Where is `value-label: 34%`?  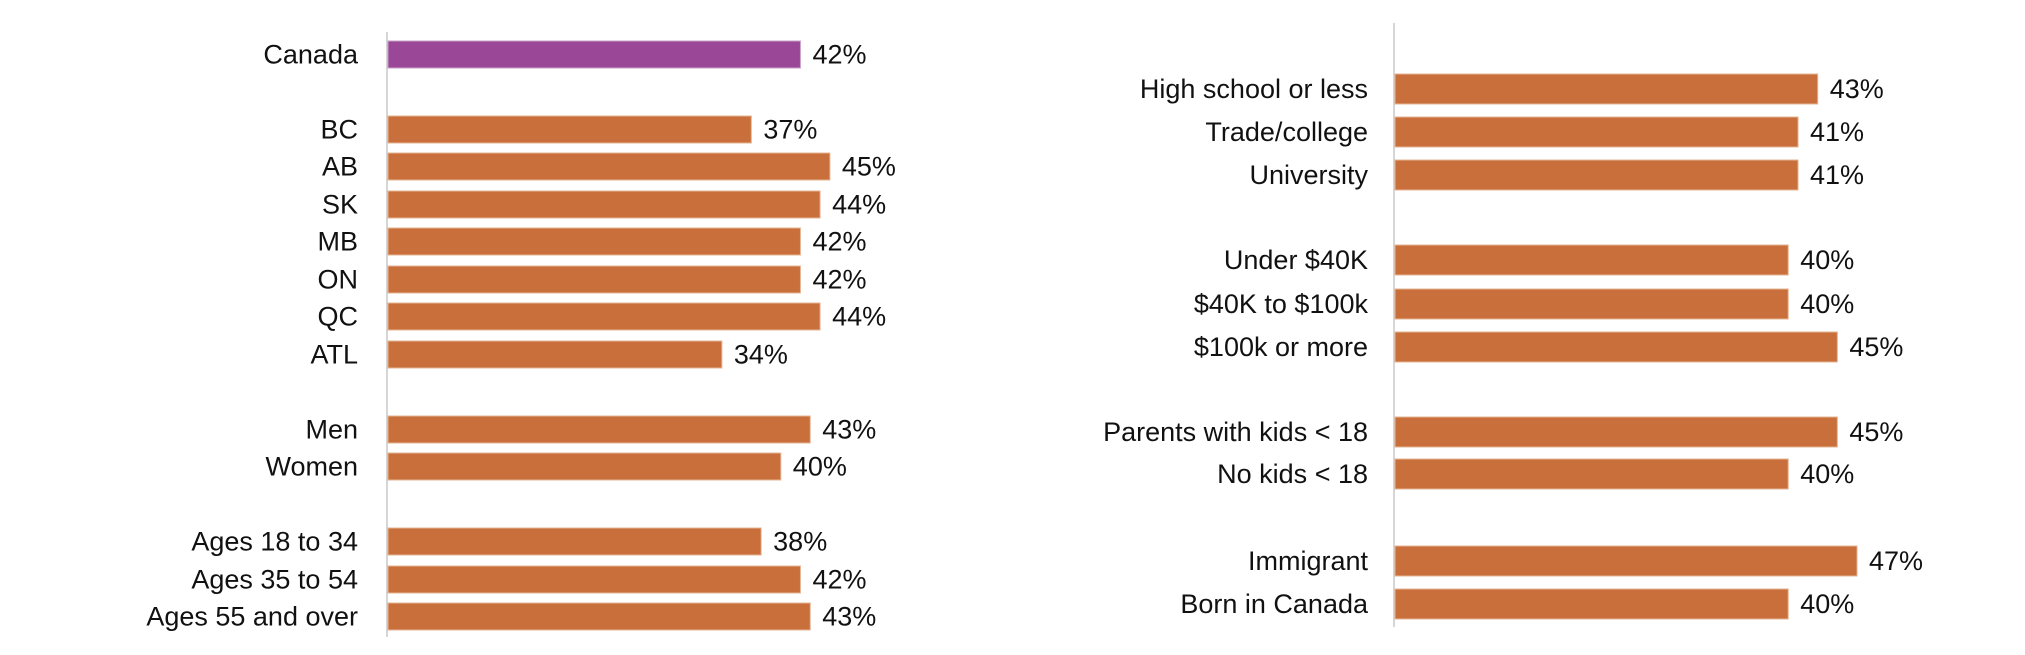
value-label: 34% is located at coordinates (761, 355).